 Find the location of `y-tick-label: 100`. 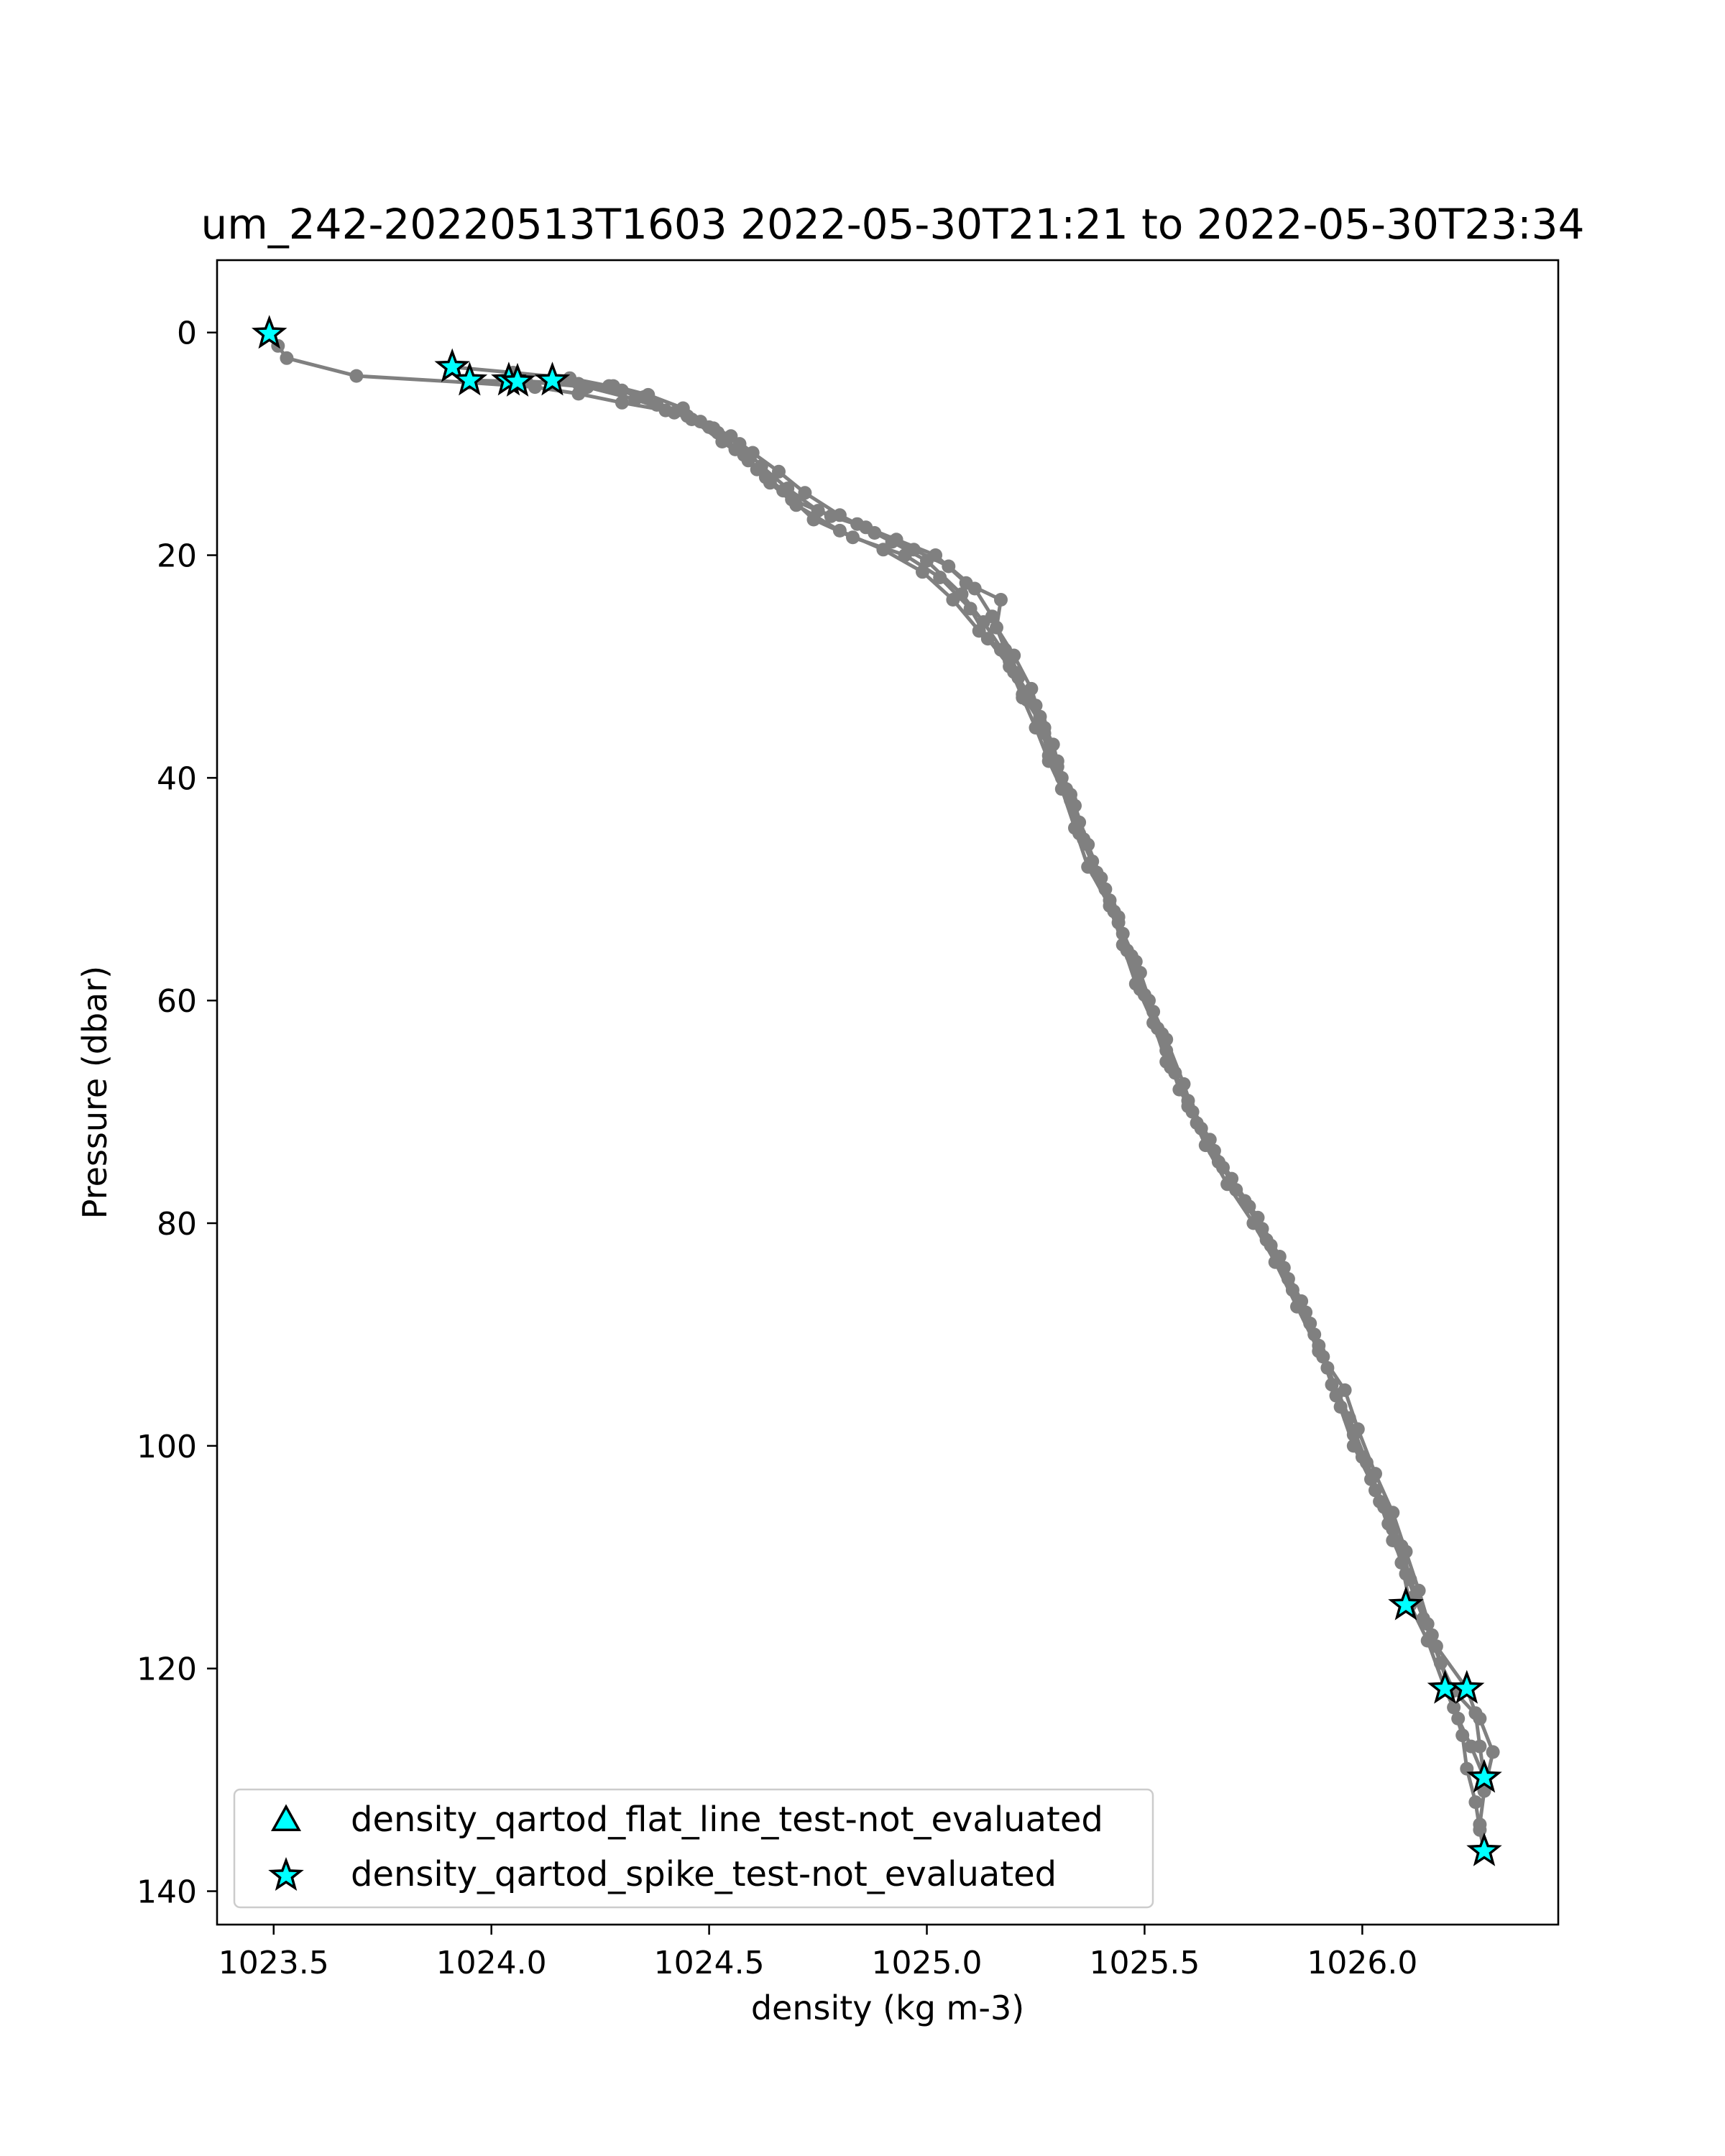

y-tick-label: 100 is located at coordinates (167, 1447).